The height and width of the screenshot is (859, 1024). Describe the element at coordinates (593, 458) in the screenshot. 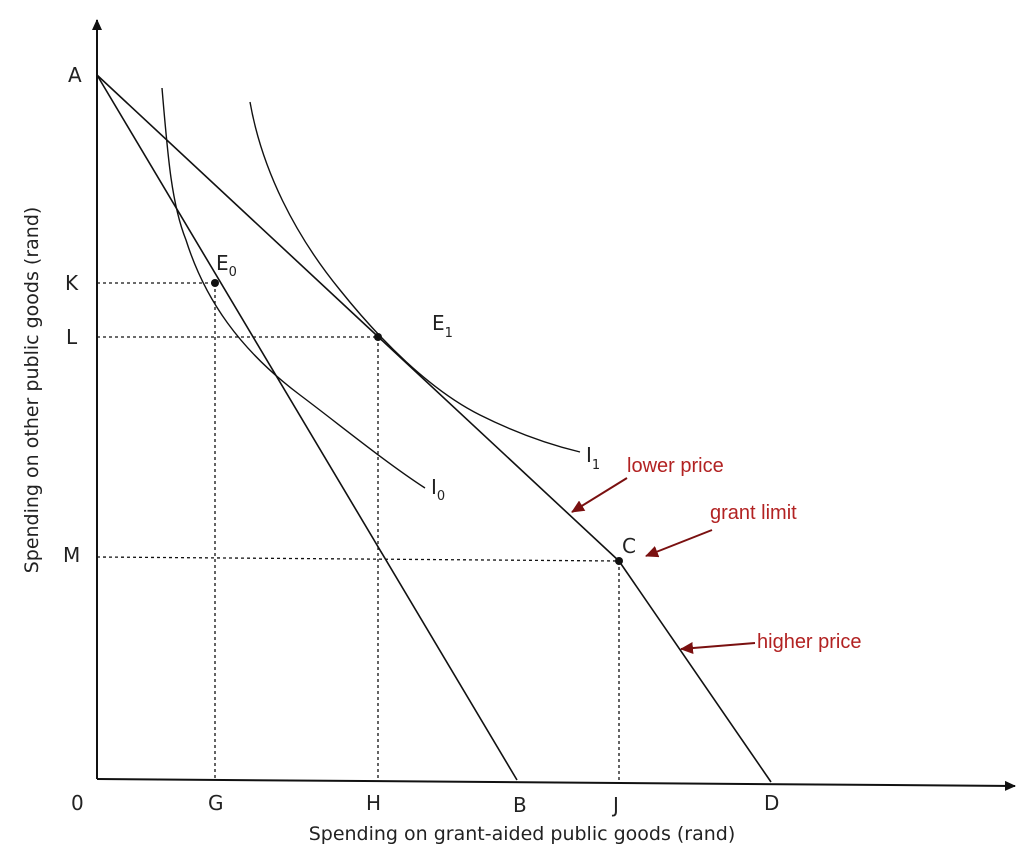

I see `label-I1: I1` at that location.